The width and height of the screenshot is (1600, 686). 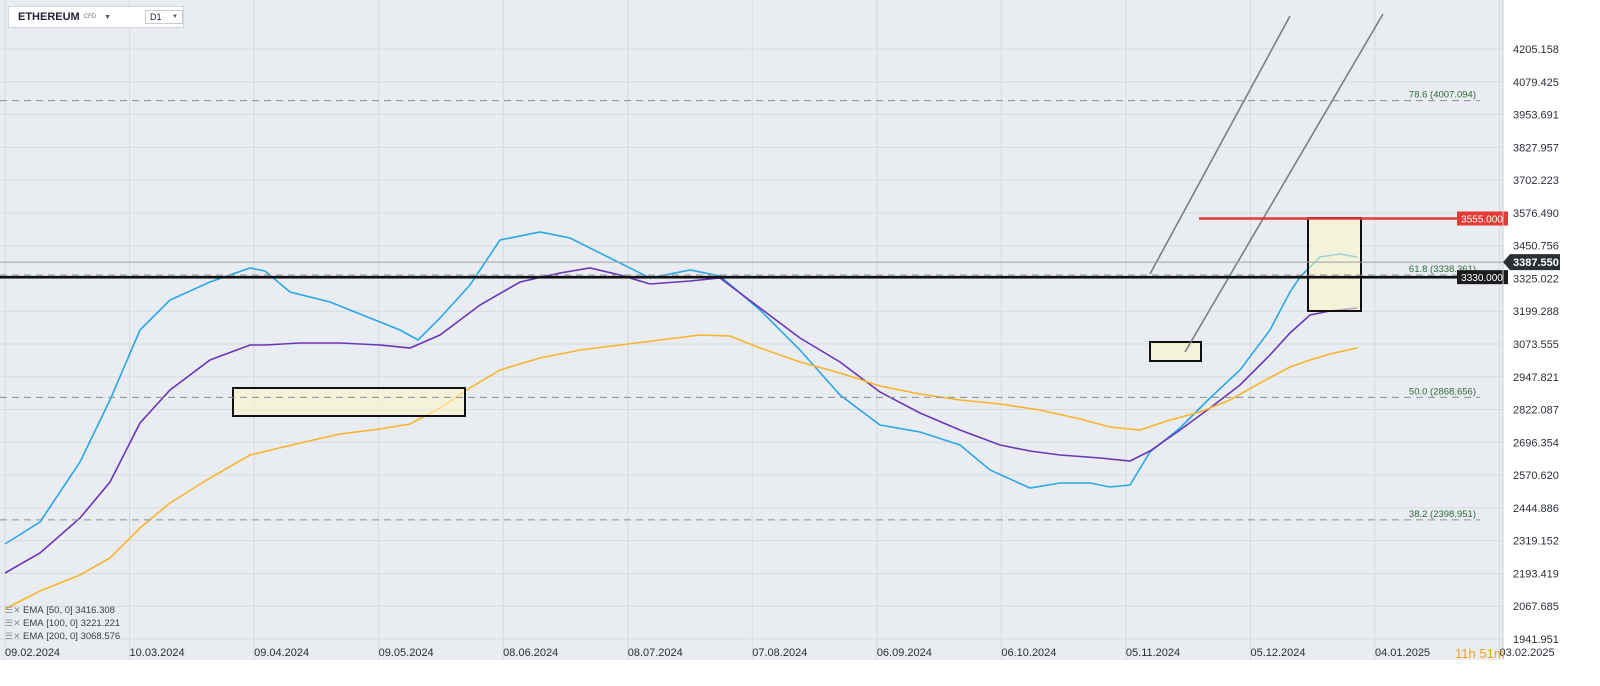 What do you see at coordinates (157, 653) in the screenshot?
I see `date-axis-tick-label: 10.03.2024` at bounding box center [157, 653].